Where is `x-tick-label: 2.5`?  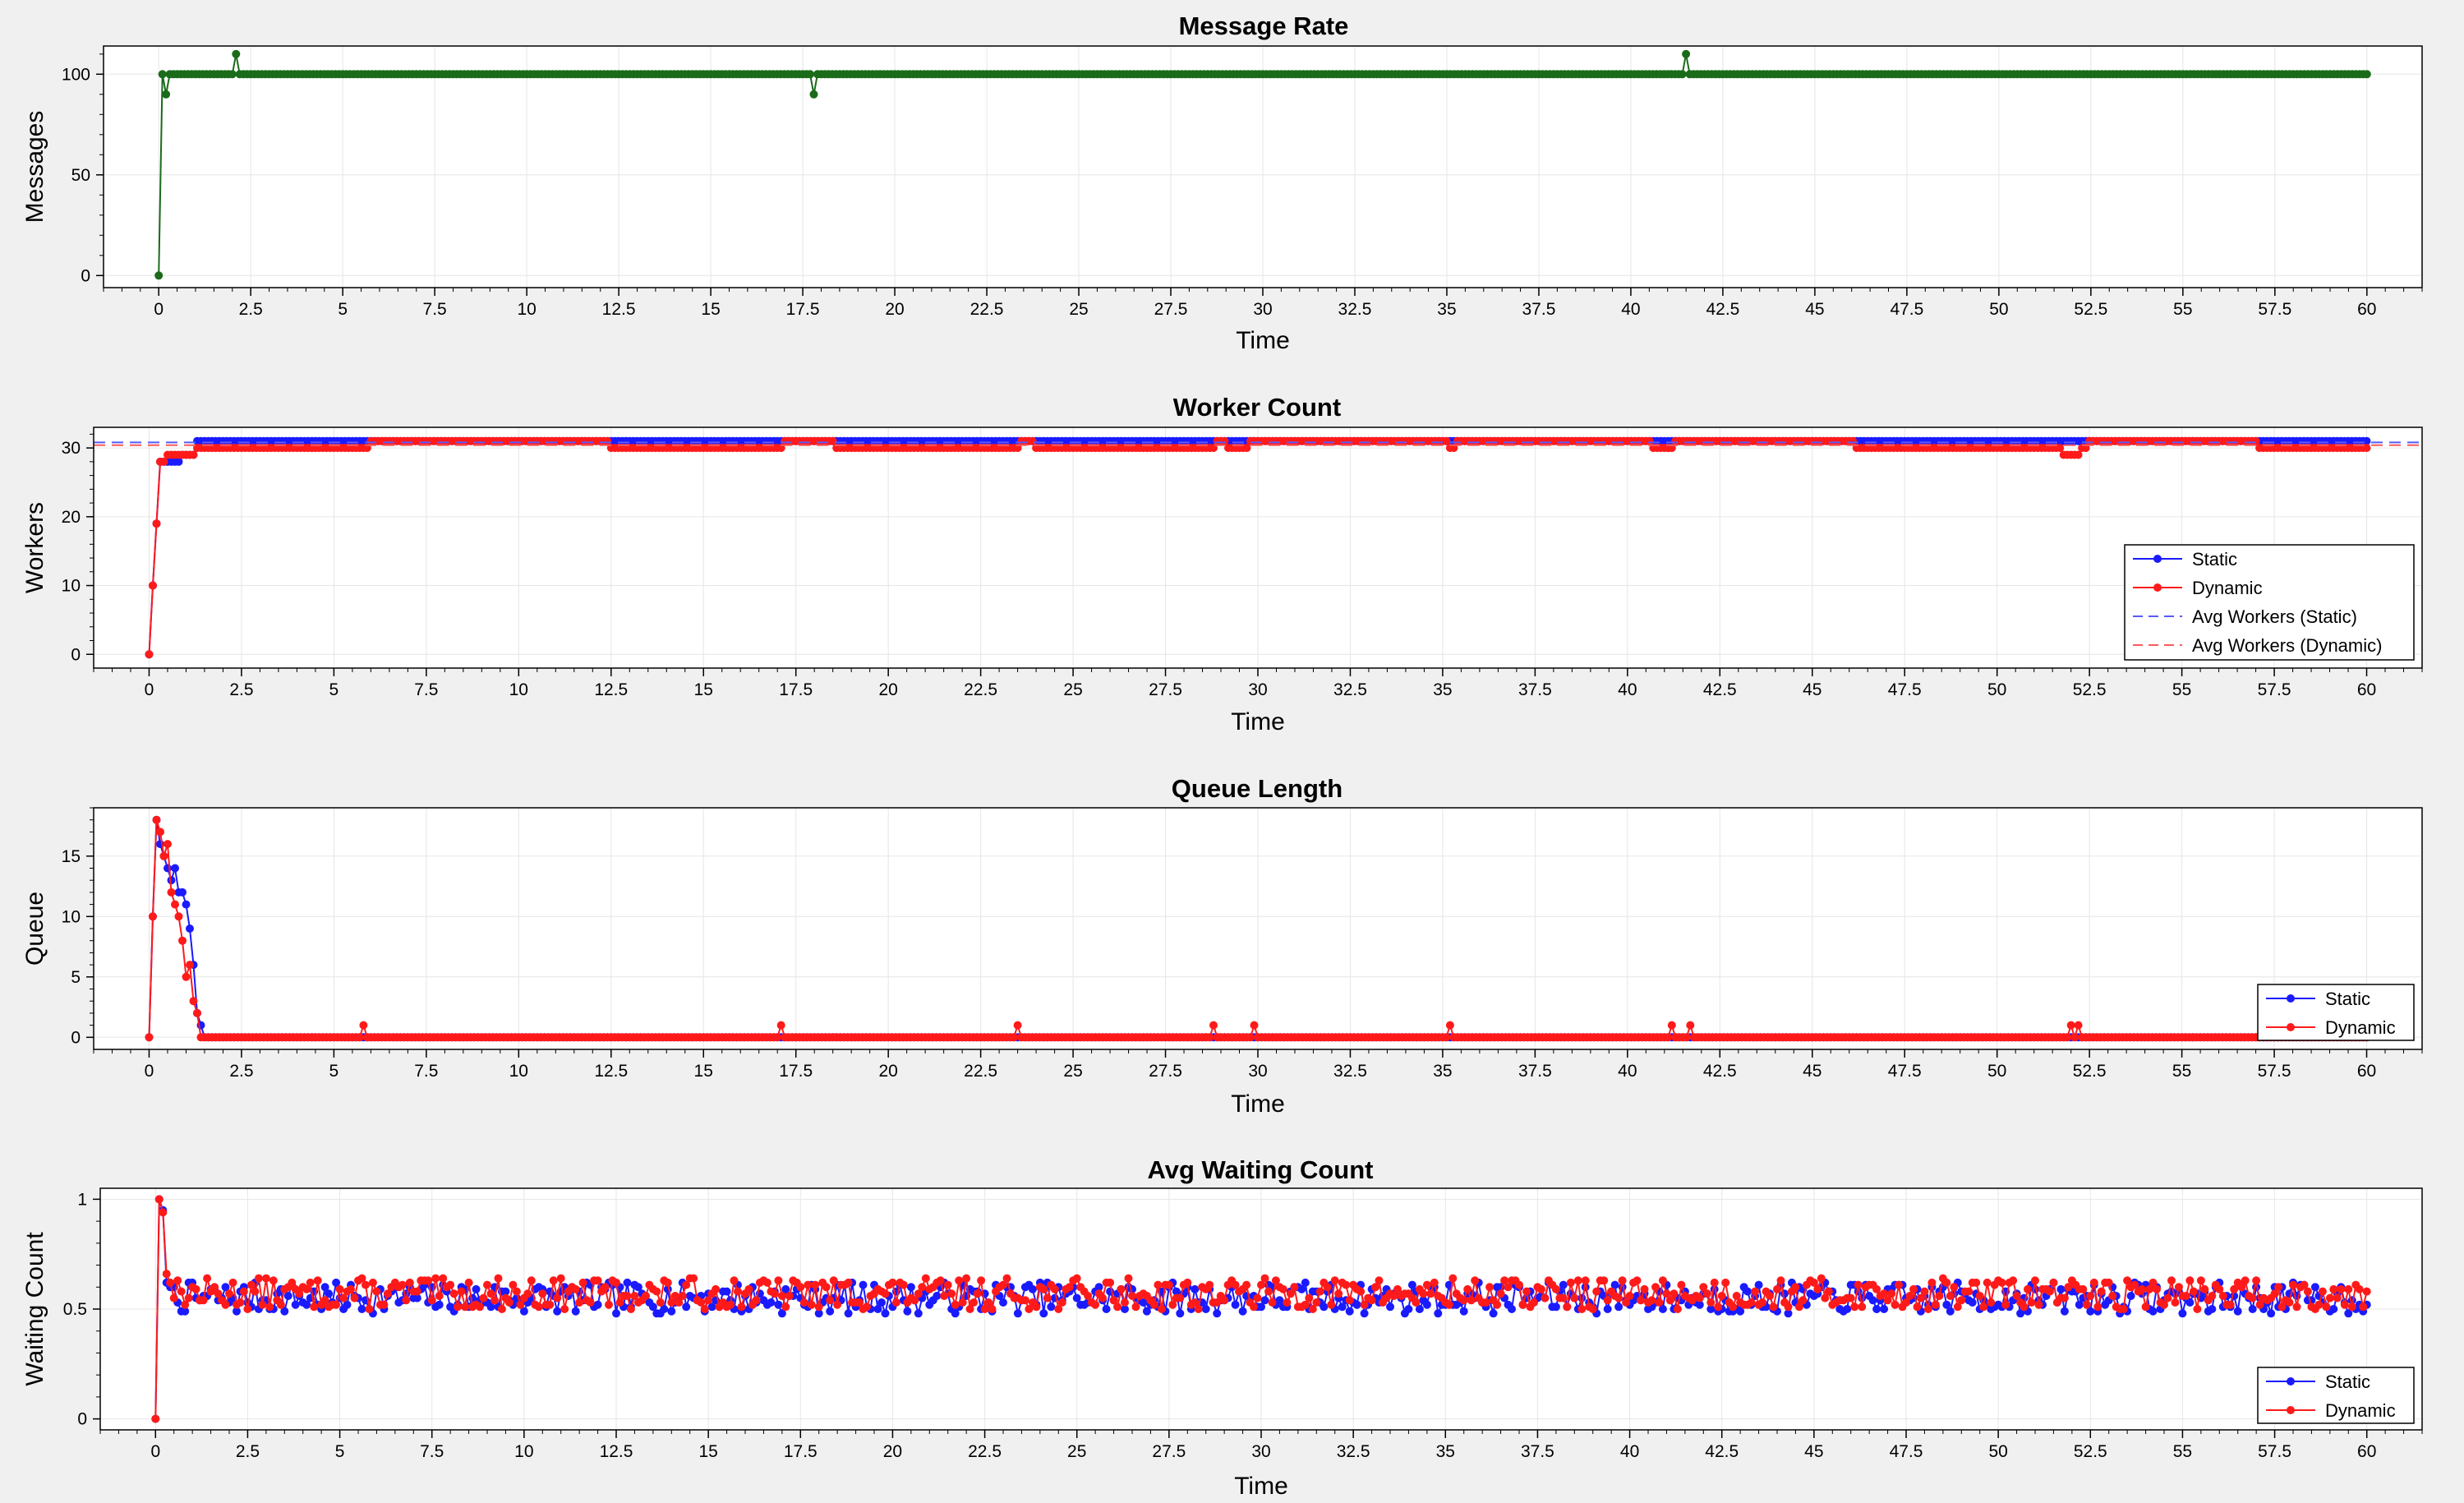
x-tick-label: 2.5 is located at coordinates (241, 1071).